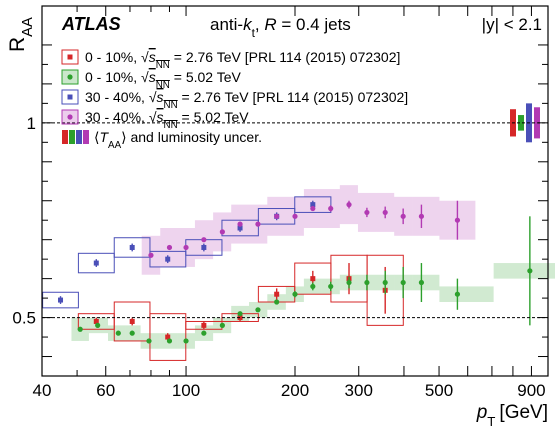  Describe the element at coordinates (204, 247) in the screenshot. I see `marker-s2-p4` at that location.